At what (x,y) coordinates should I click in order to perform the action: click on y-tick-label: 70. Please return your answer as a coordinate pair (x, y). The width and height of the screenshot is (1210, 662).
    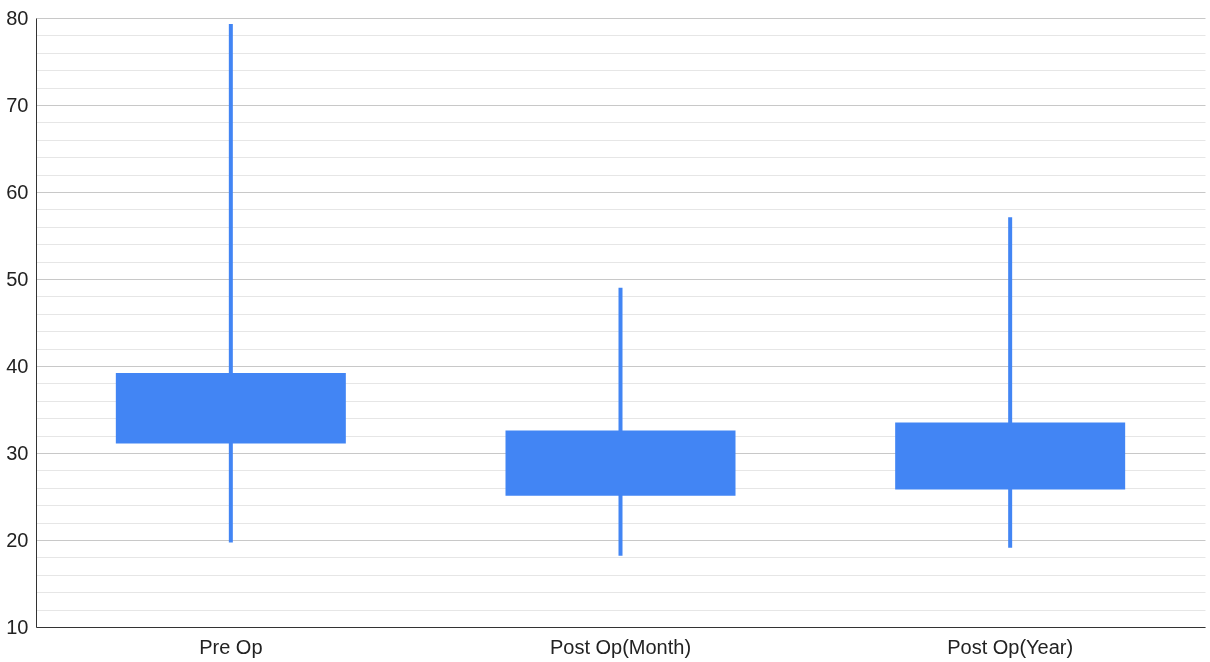
    Looking at the image, I should click on (17, 104).